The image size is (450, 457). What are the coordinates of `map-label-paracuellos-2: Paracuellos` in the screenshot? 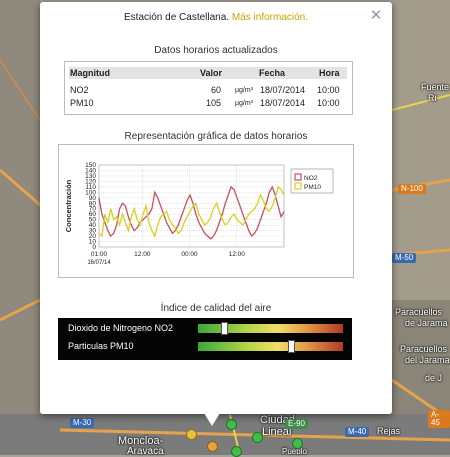 It's located at (424, 349).